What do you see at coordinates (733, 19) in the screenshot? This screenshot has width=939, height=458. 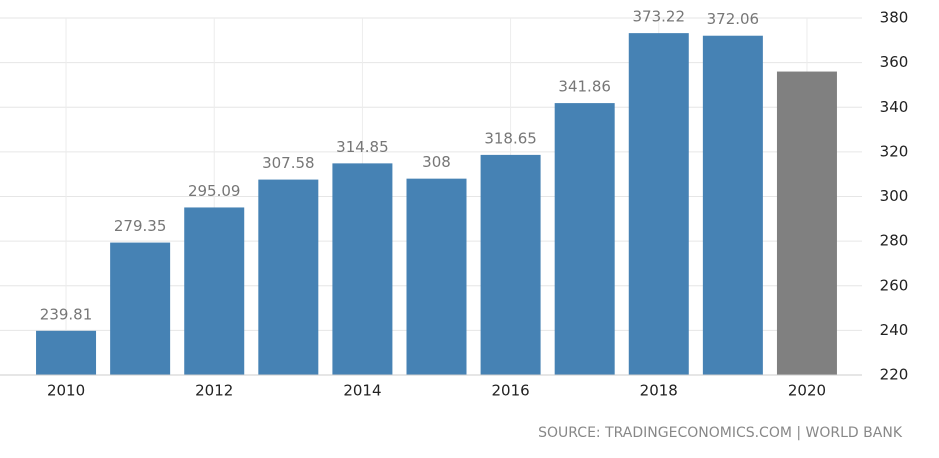 I see `value-label: 372.06` at bounding box center [733, 19].